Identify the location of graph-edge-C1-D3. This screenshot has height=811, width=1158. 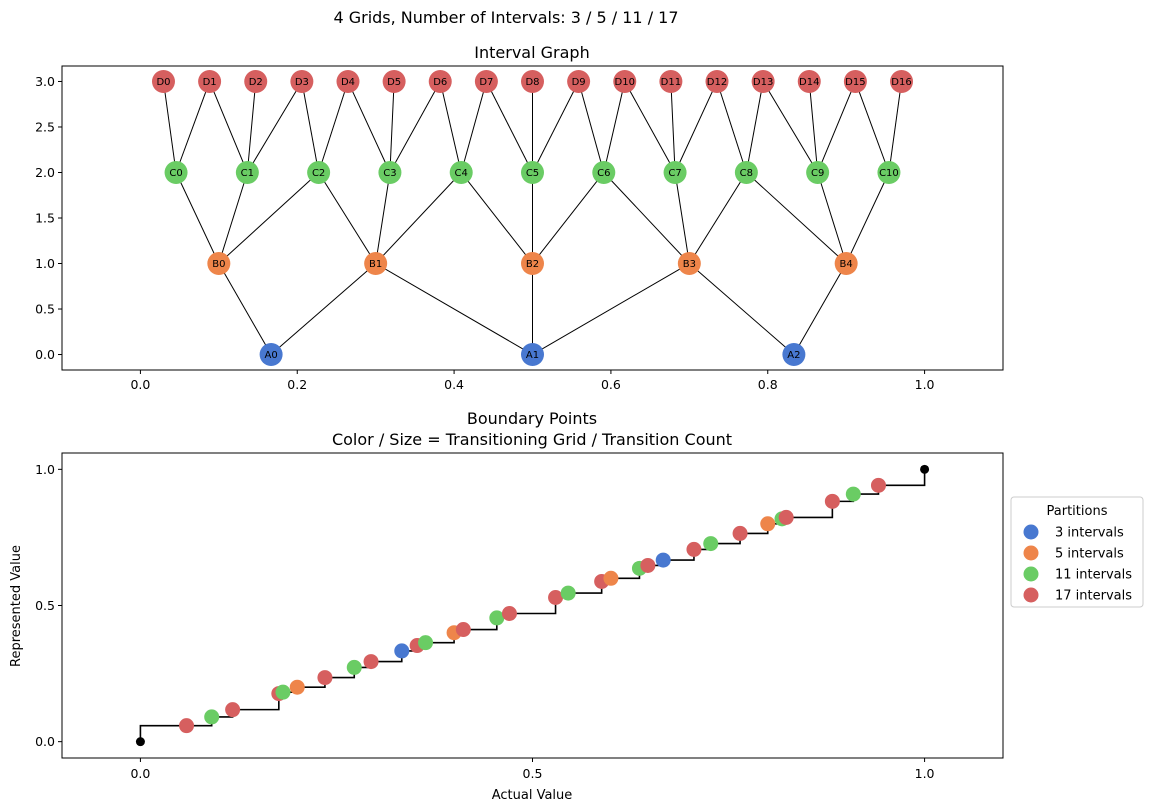
(274, 127).